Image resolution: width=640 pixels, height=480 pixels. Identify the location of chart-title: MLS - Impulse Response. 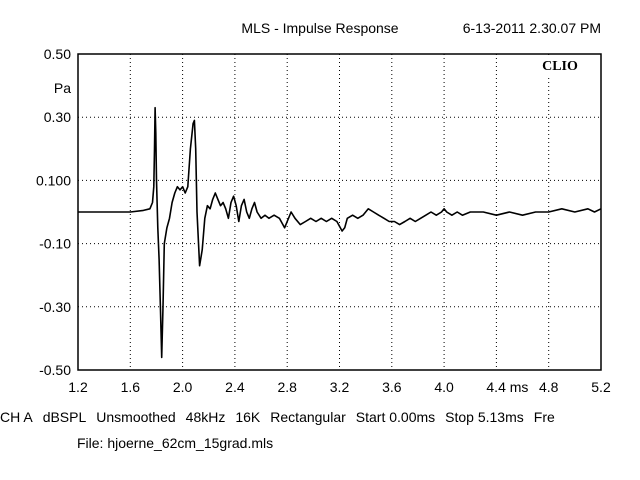
(319, 28).